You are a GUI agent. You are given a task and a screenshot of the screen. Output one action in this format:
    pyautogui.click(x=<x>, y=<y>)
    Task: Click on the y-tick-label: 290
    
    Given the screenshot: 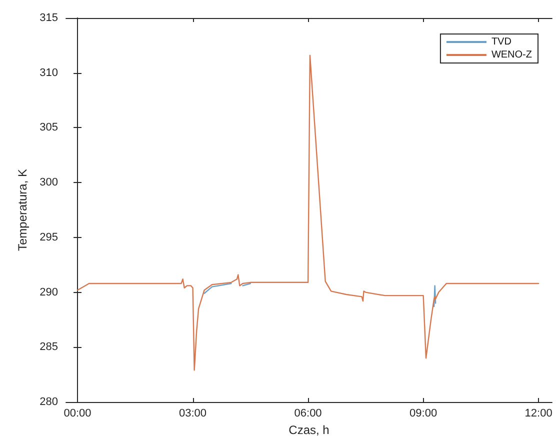 What is the action you would take?
    pyautogui.click(x=49, y=292)
    